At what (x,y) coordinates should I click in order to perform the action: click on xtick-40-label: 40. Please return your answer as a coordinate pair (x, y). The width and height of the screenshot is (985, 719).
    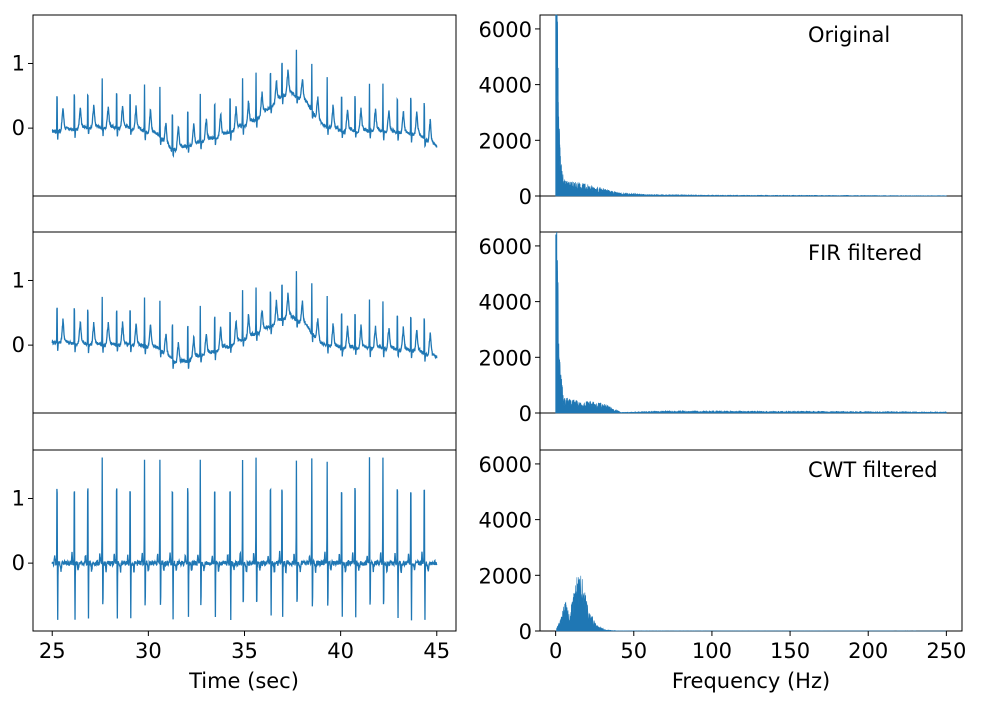
    Looking at the image, I should click on (340, 651).